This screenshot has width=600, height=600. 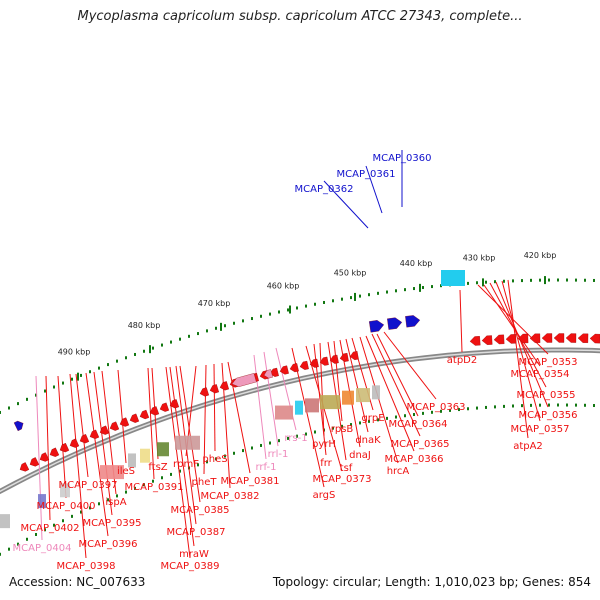 What do you see at coordinates (326, 463) in the screenshot?
I see `gene-label: frr` at bounding box center [326, 463].